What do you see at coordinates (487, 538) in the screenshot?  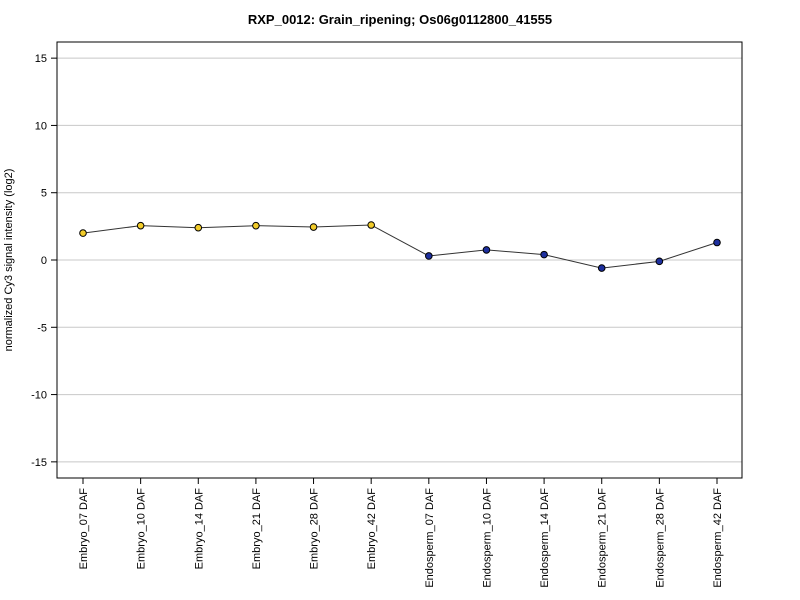 I see `x-tick-label: Endosperm_10 DAF` at bounding box center [487, 538].